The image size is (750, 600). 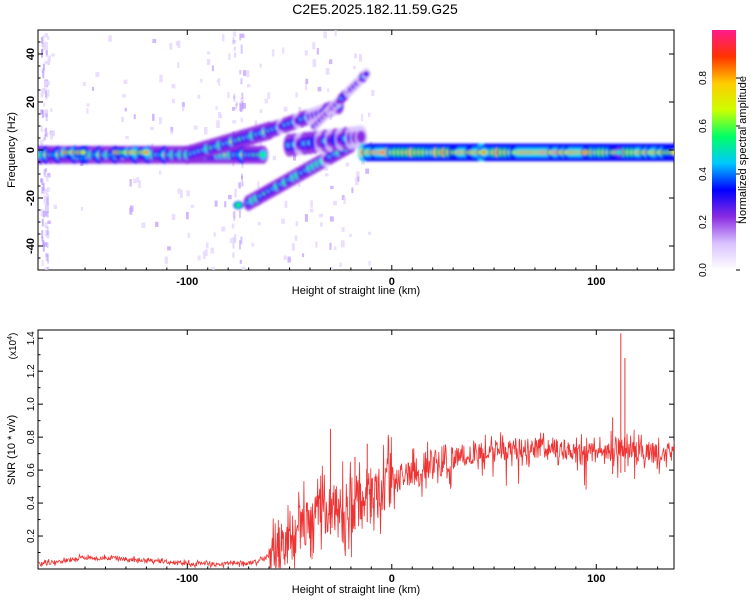 What do you see at coordinates (743, 150) in the screenshot?
I see `colorbar-label: Normalized spectral amplitude` at bounding box center [743, 150].